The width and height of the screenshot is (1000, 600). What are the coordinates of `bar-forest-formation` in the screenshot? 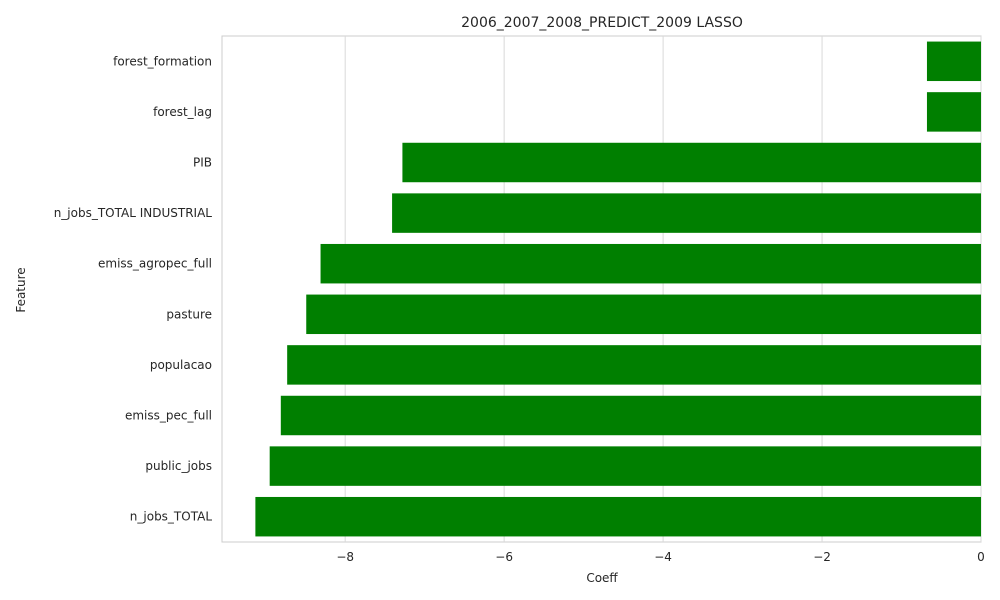 It's located at (953, 61).